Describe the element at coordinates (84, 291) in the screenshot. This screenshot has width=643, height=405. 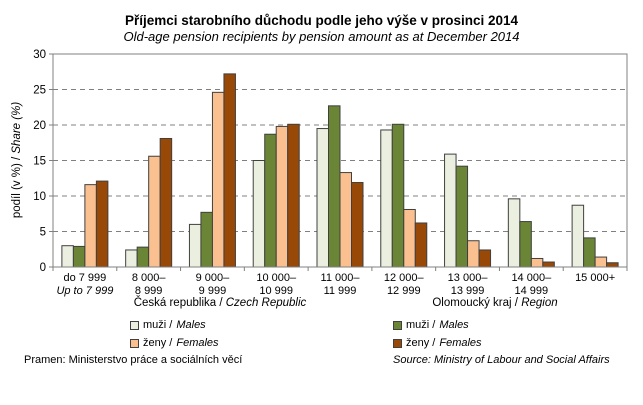
I see `x-tick-label-line2: Up to 7 999` at that location.